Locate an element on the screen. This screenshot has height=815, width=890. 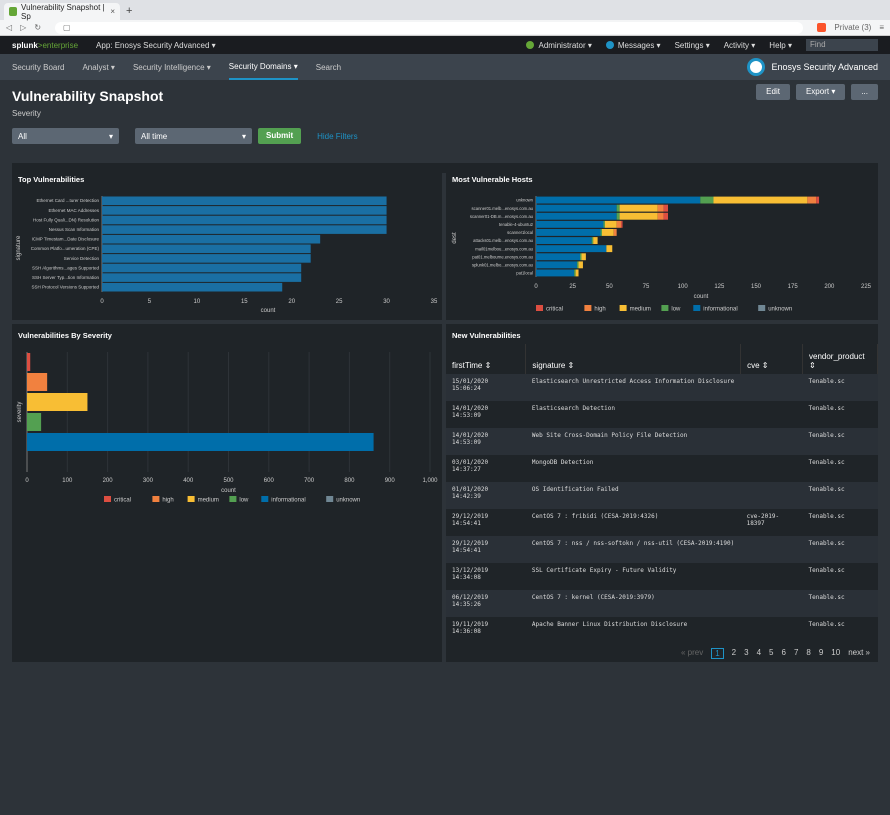
page-button: 5 is located at coordinates (771, 652).